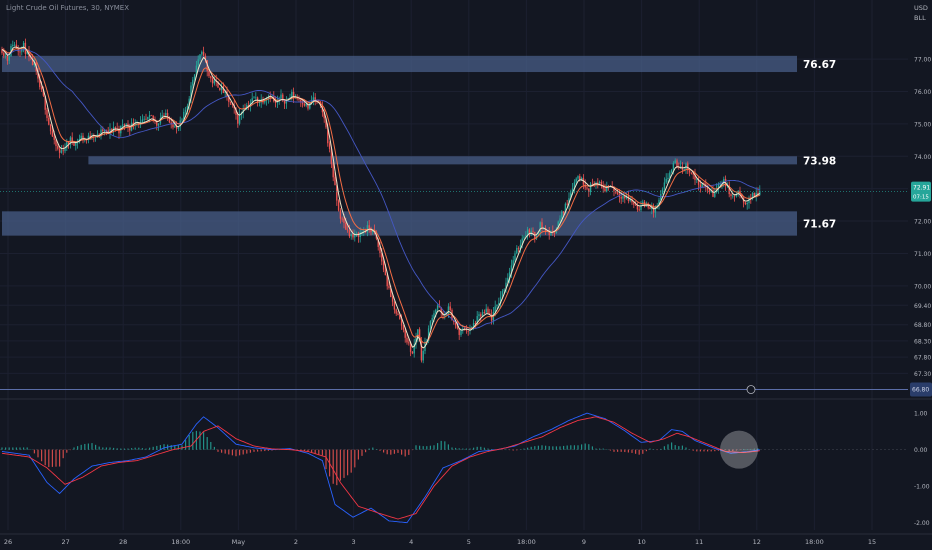 This screenshot has height=550, width=932. Describe the element at coordinates (239, 542) in the screenshot. I see `time-tick-label: May` at that location.